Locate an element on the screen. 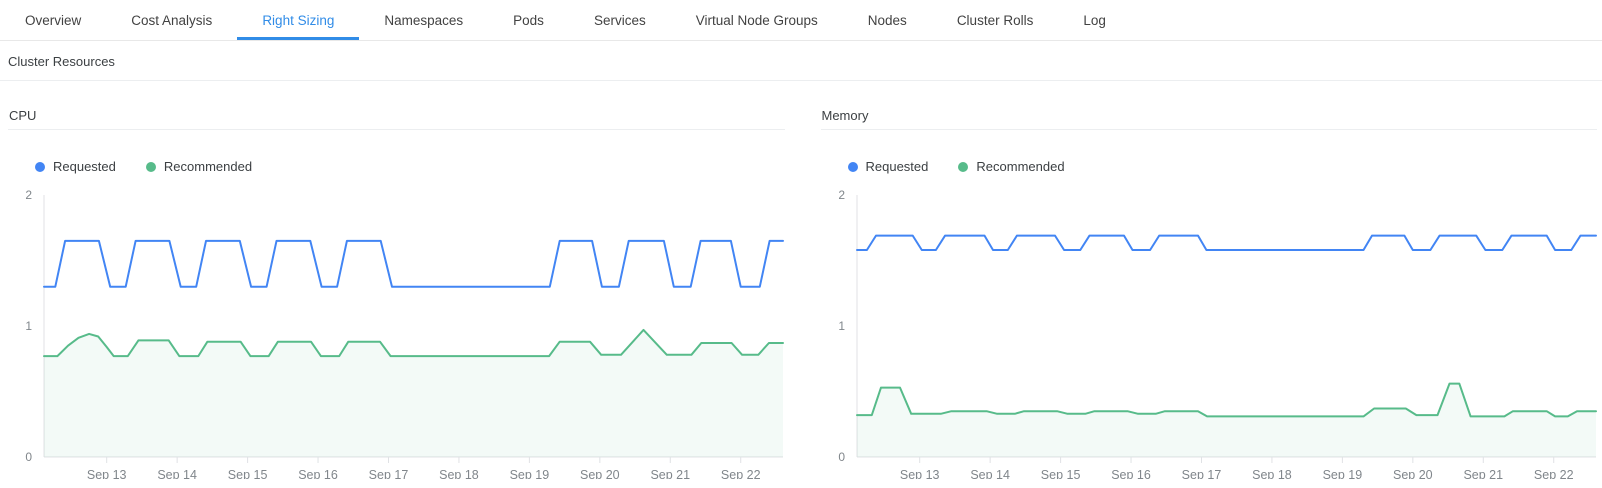  cpu-legend: Requested Recommended is located at coordinates (410, 166).